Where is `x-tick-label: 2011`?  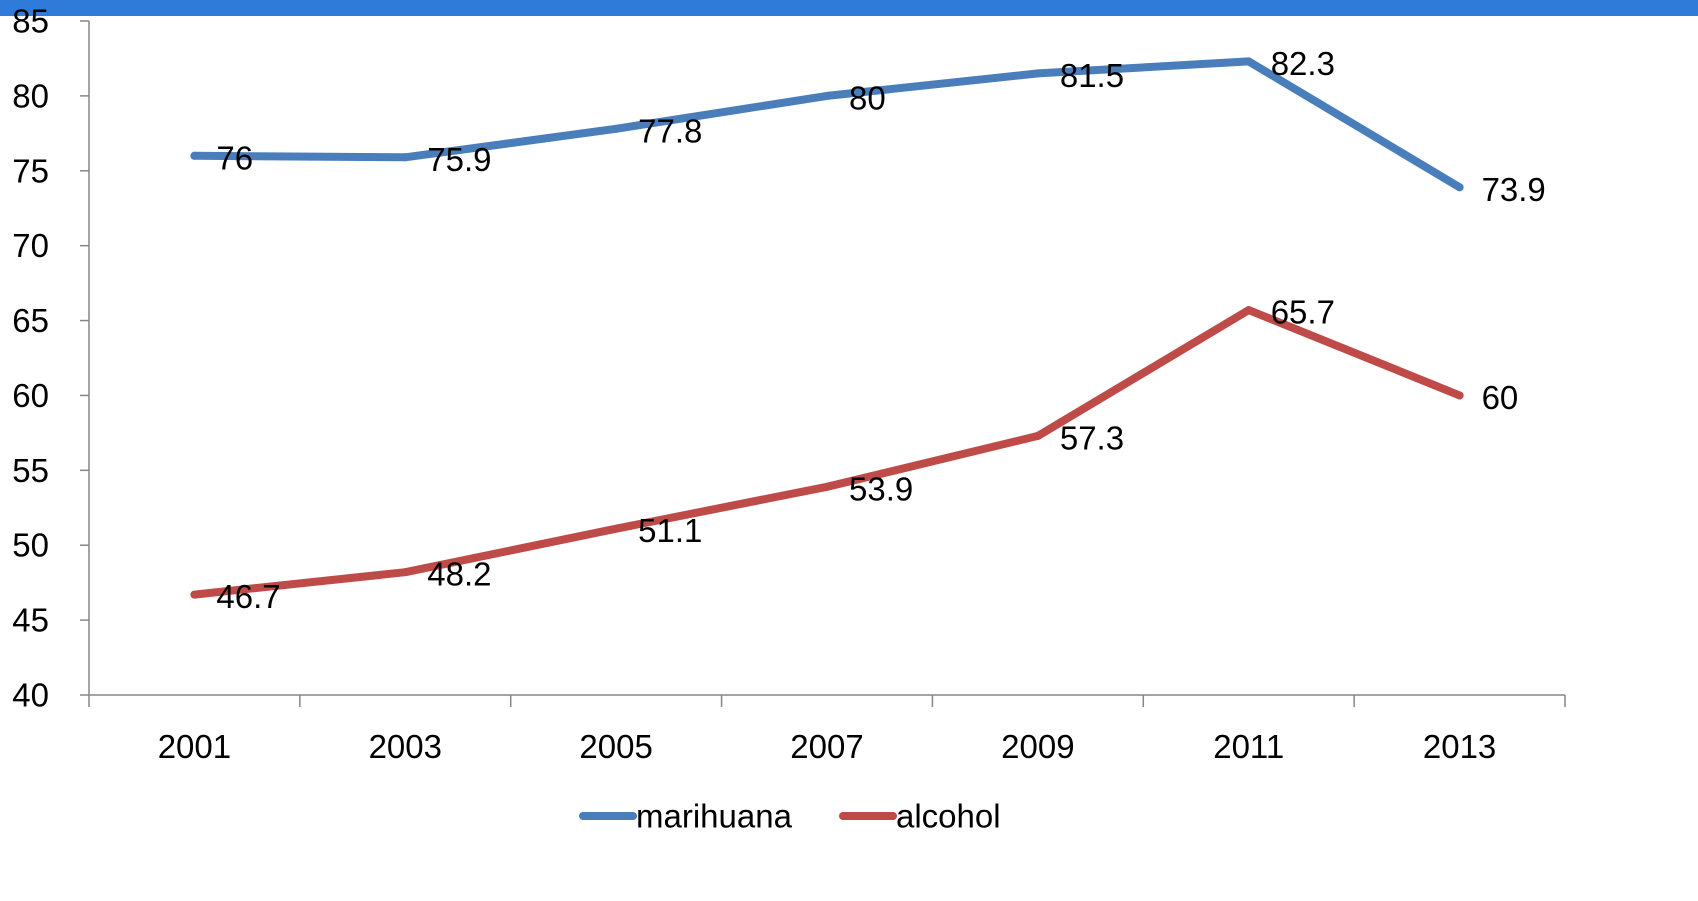 x-tick-label: 2011 is located at coordinates (1248, 746).